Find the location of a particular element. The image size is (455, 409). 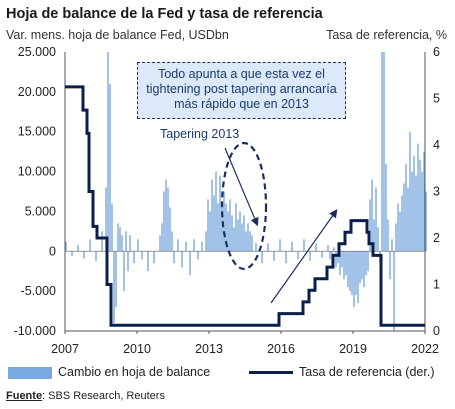

x-tick-label: 2010 is located at coordinates (137, 349).